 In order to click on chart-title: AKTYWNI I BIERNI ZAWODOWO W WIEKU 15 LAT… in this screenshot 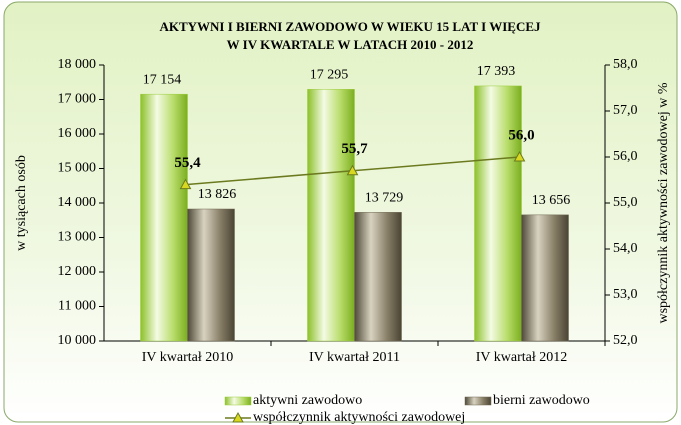, I will do `click(350, 26)`.